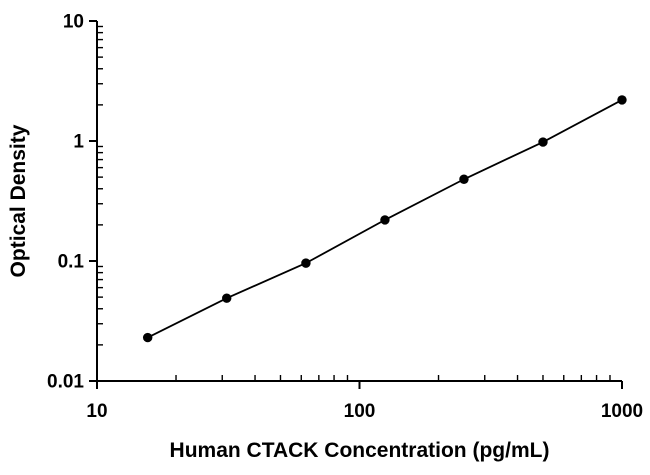 The height and width of the screenshot is (475, 650). What do you see at coordinates (96, 411) in the screenshot?
I see `x-tick-label: 10` at bounding box center [96, 411].